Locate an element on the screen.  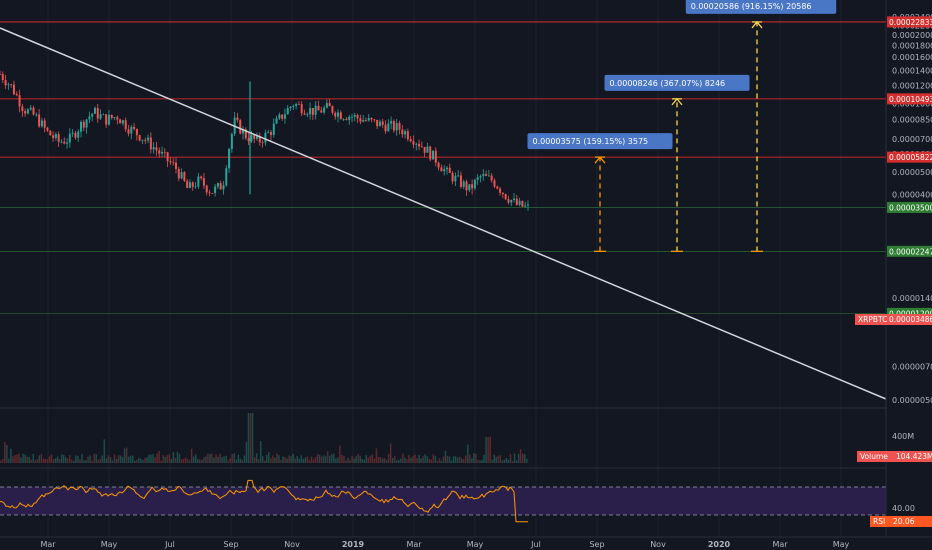
time-axis-tick: Jul is located at coordinates (535, 544).